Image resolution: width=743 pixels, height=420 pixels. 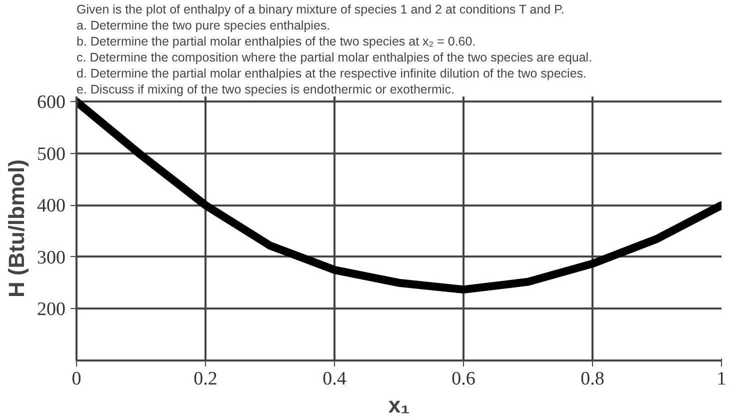 I want to click on x-axis-title: x₁, so click(x=399, y=405).